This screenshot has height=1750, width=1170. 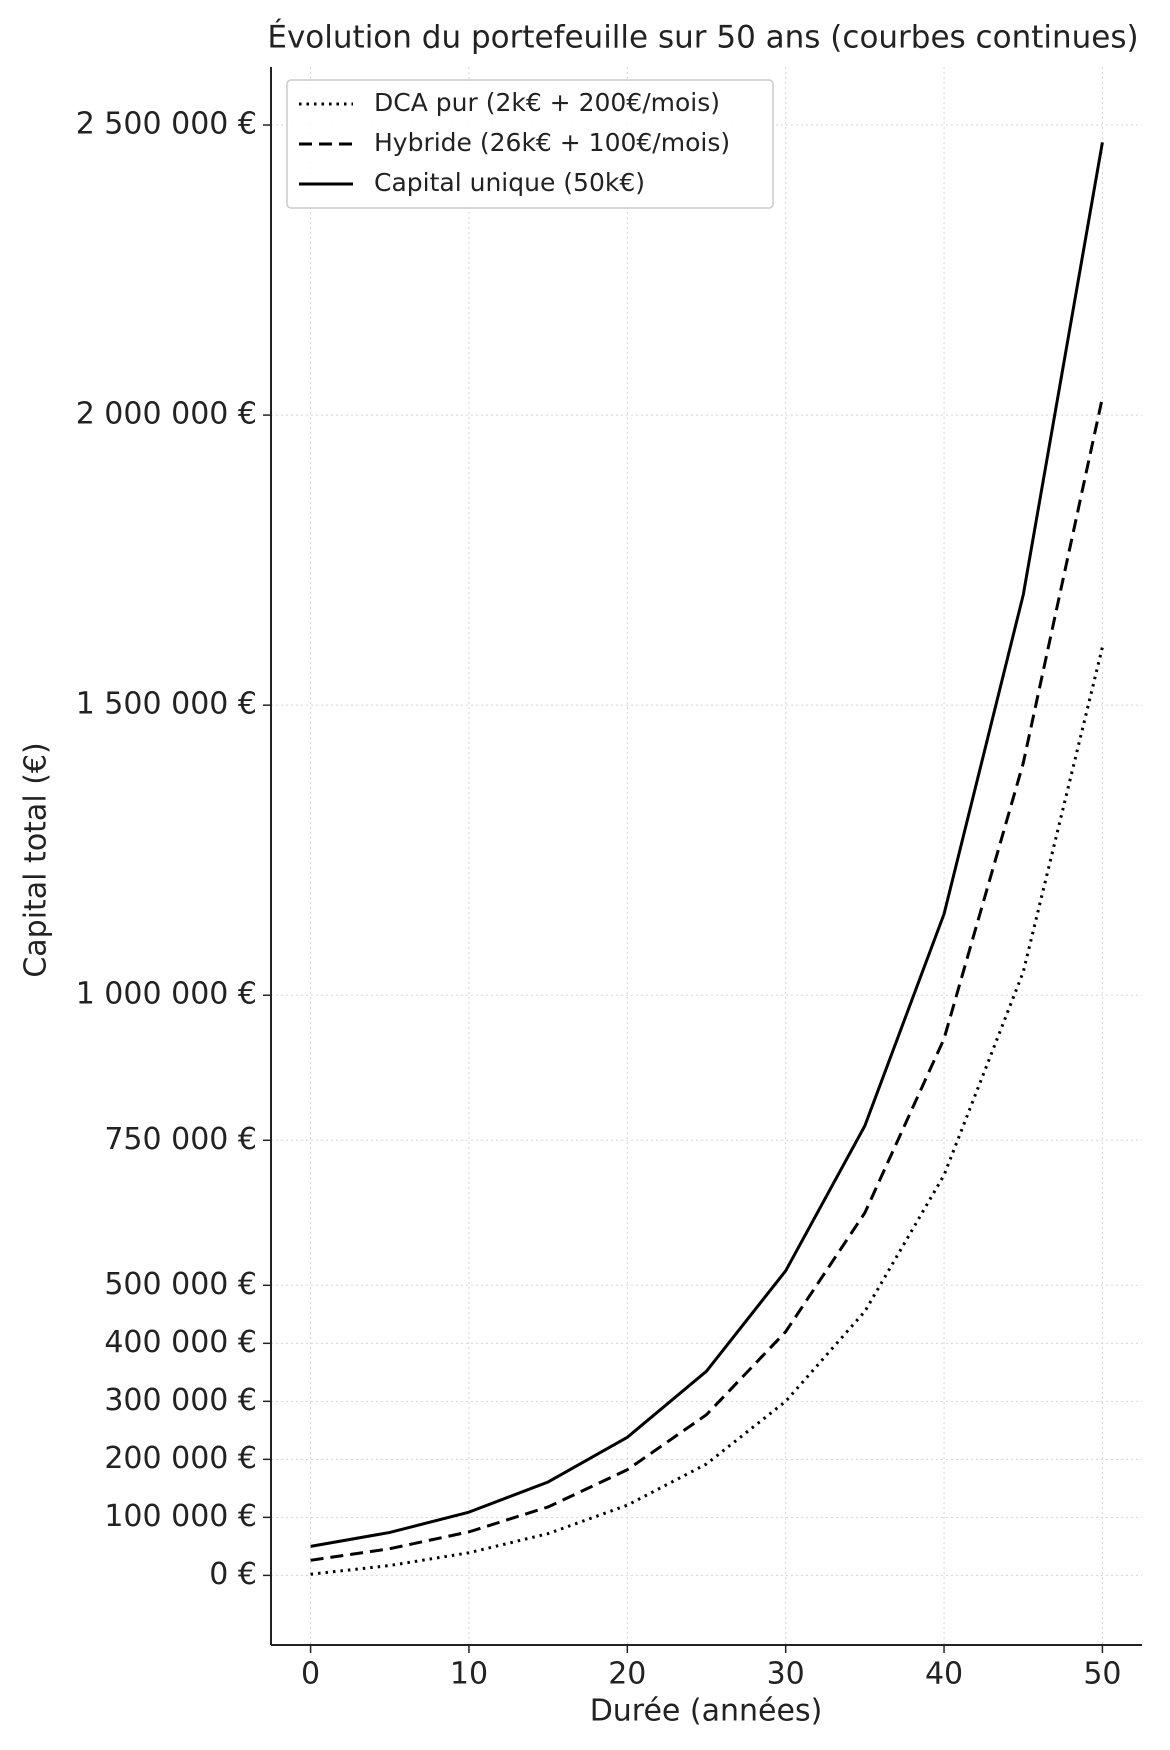 I want to click on legend-box, so click(x=530, y=144).